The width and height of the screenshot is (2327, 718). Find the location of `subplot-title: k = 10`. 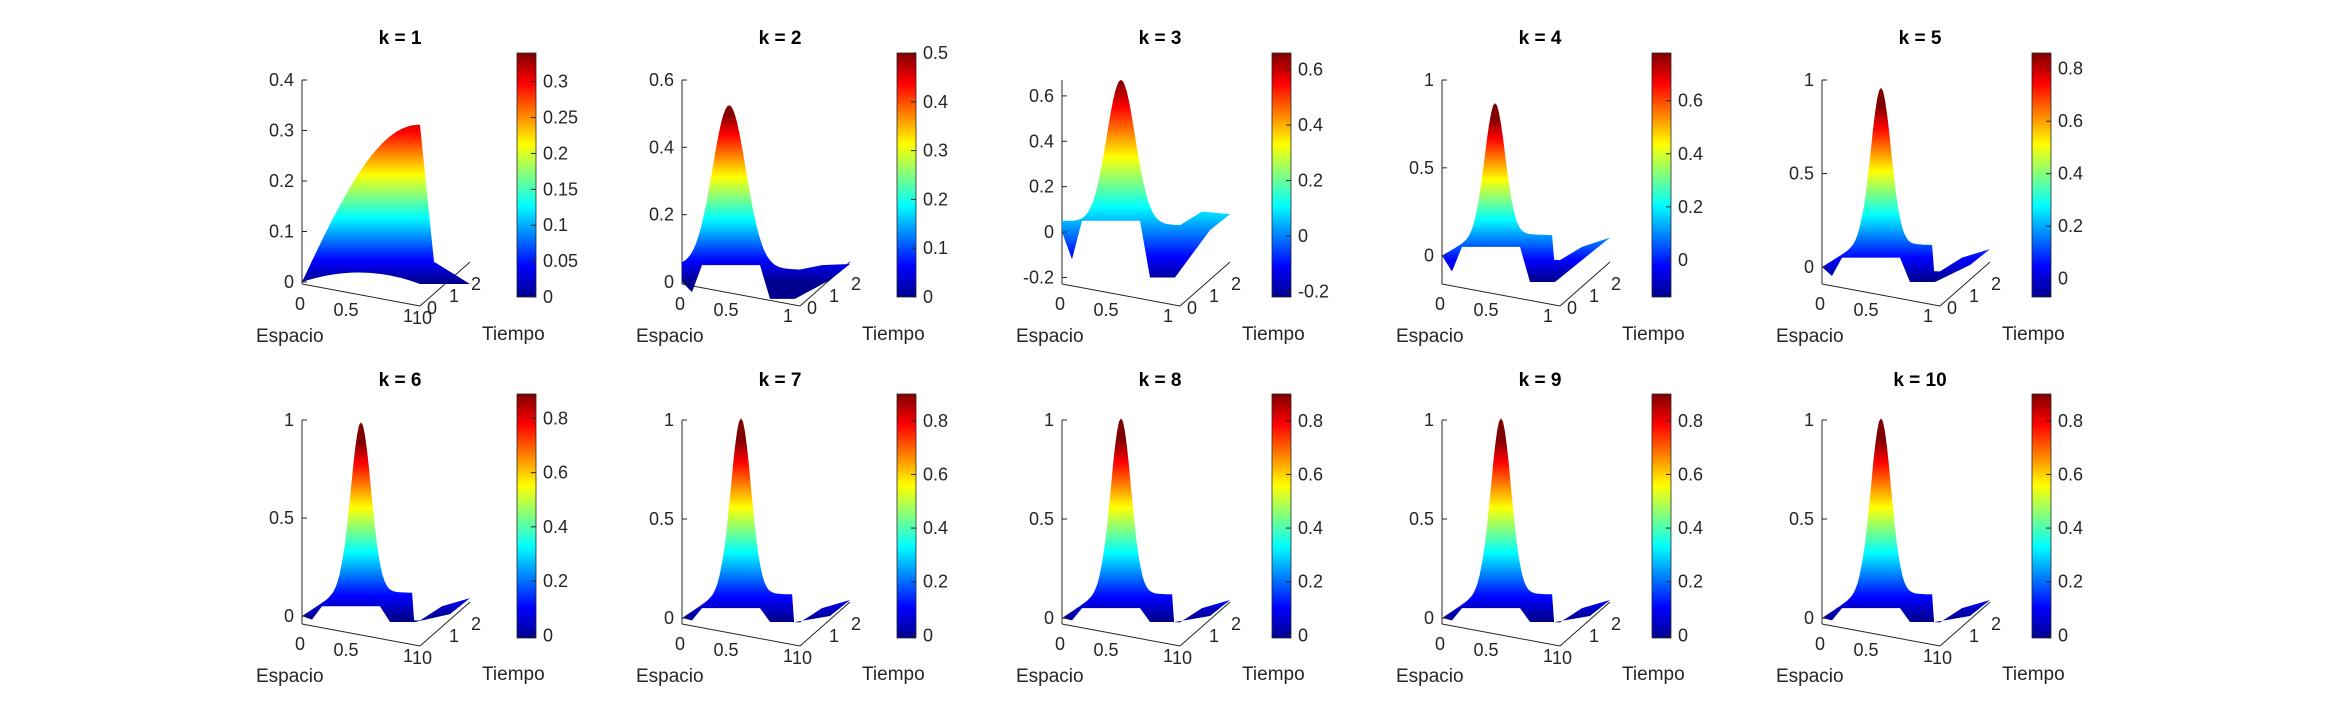

subplot-title: k = 10 is located at coordinates (1919, 380).